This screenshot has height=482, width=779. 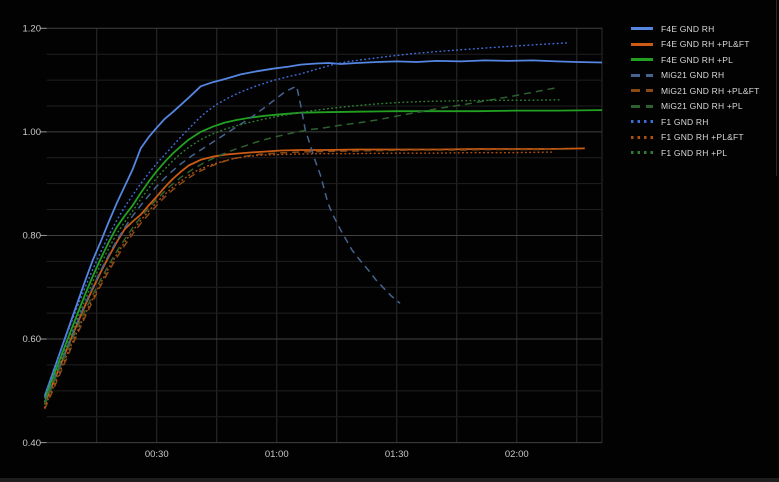 What do you see at coordinates (157, 454) in the screenshot?
I see `x-tick-label: 00:30` at bounding box center [157, 454].